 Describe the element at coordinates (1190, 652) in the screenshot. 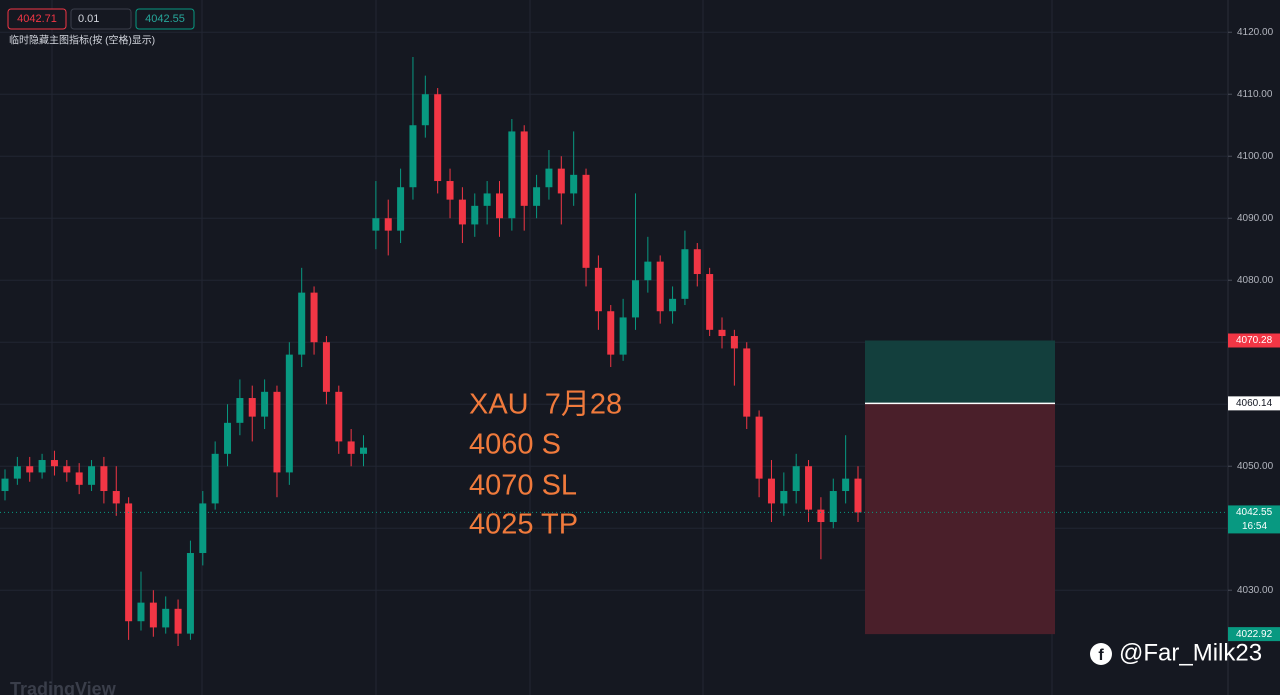

I see `watermark-text: @Far_Milk23` at that location.